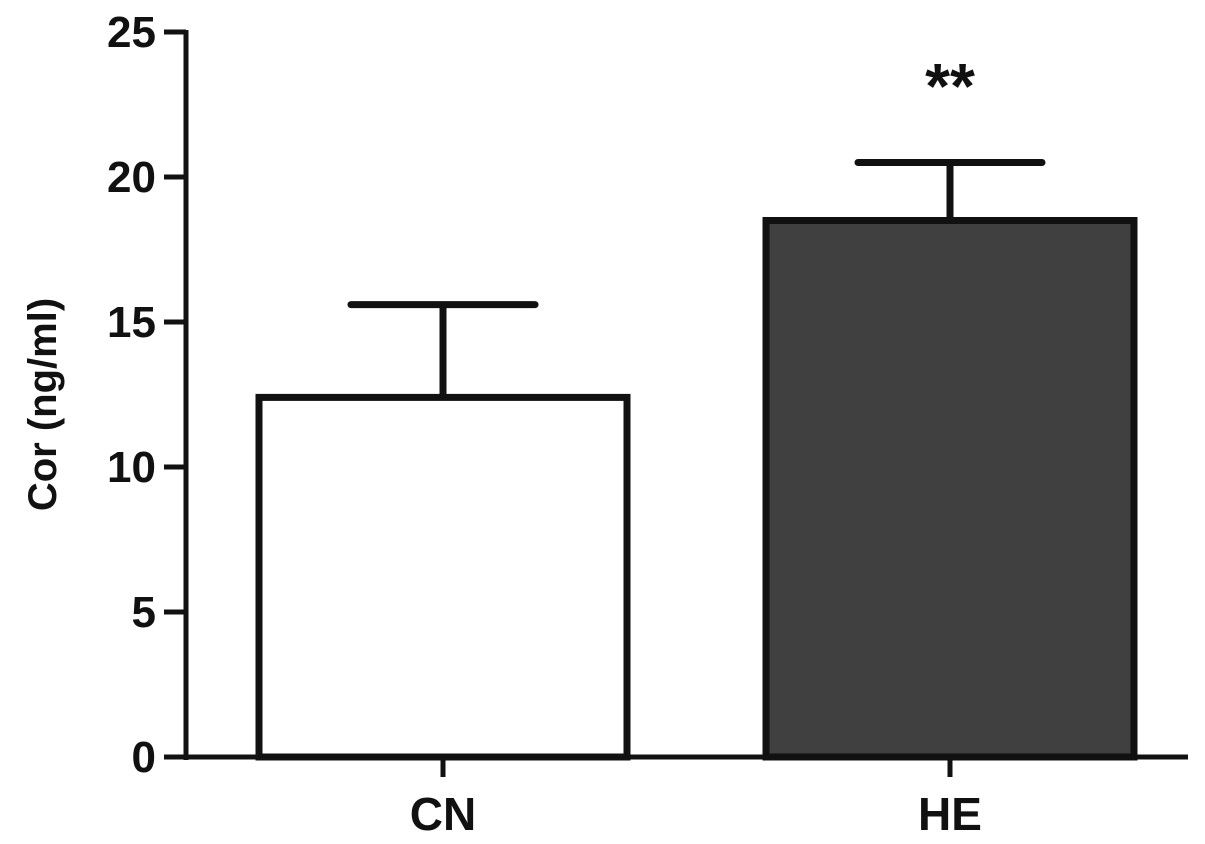  Describe the element at coordinates (950, 814) in the screenshot. I see `x-tick-label-he: HE` at that location.